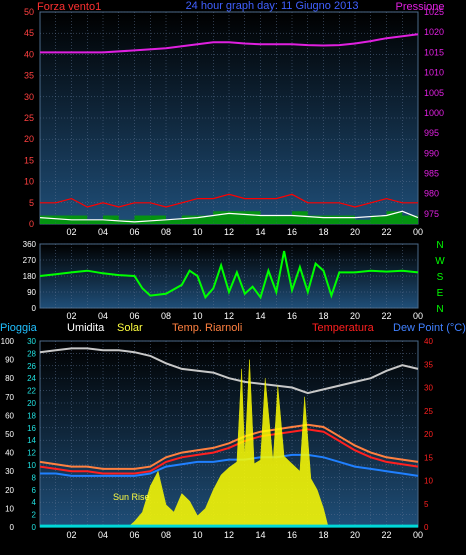 This screenshot has width=466, height=555. What do you see at coordinates (31, 415) in the screenshot?
I see `y-tick-rain: 18` at bounding box center [31, 415].